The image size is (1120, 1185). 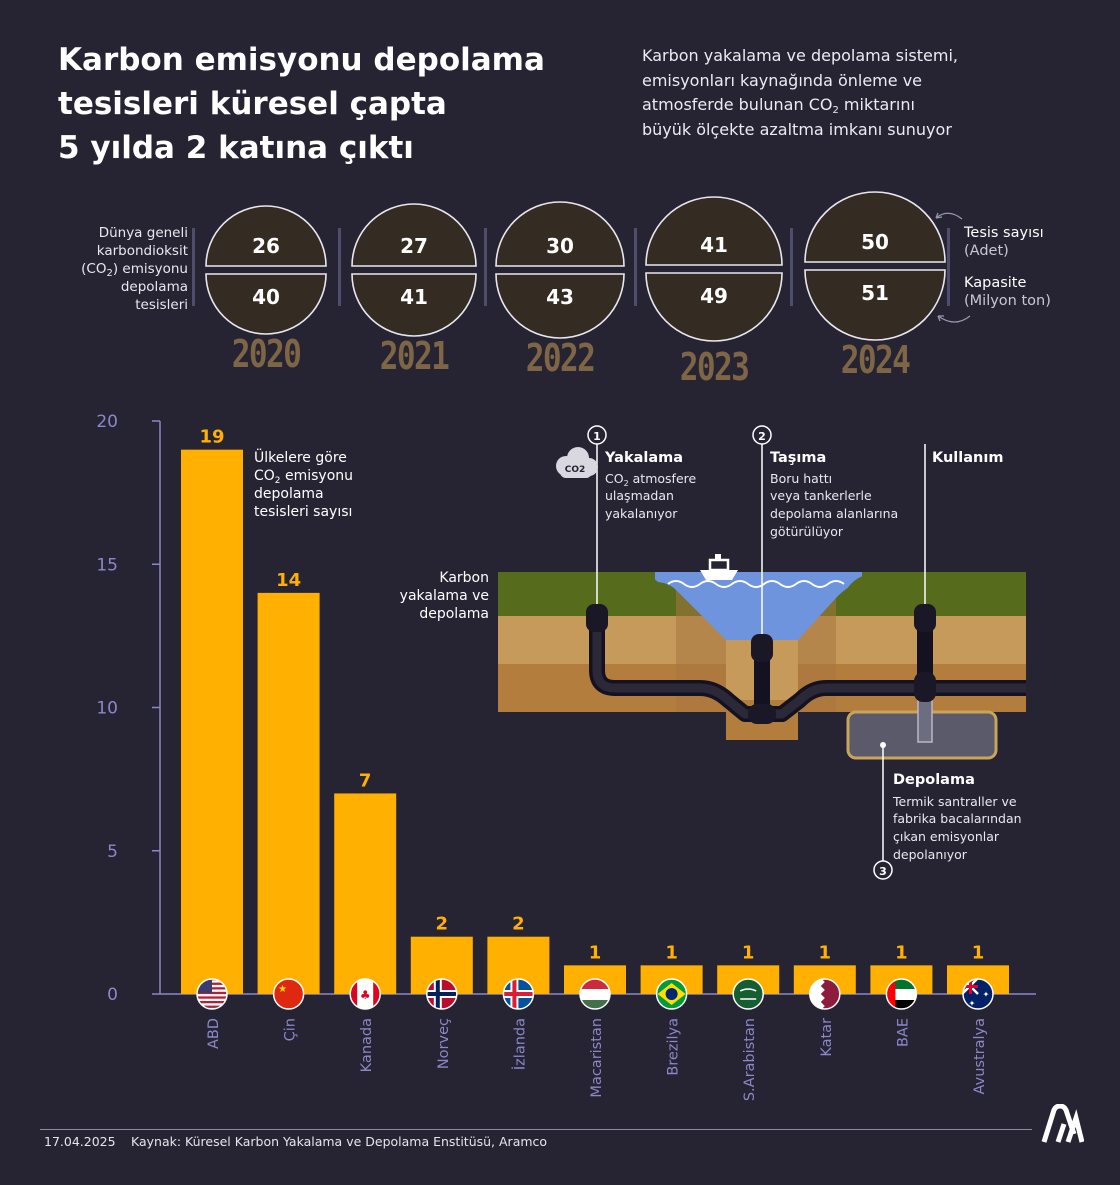 What do you see at coordinates (972, 1003) in the screenshot?
I see `flag-star: ✦` at bounding box center [972, 1003].